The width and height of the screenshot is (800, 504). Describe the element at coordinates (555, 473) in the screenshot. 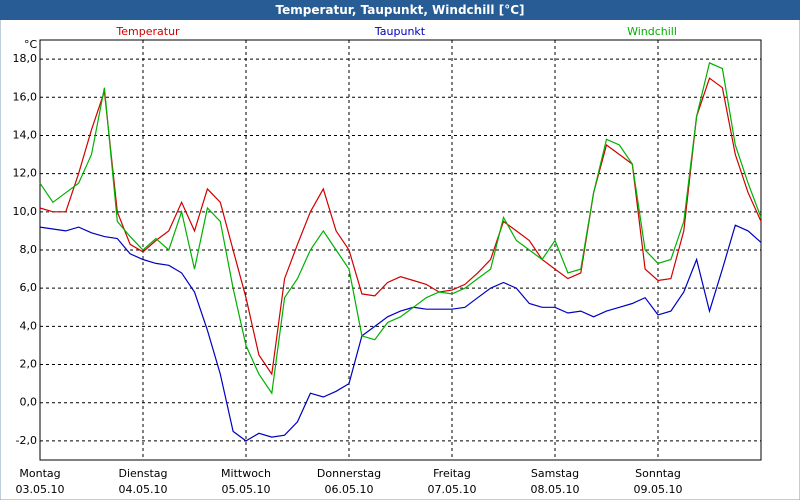

I see `x-tick-label: Samstag` at that location.